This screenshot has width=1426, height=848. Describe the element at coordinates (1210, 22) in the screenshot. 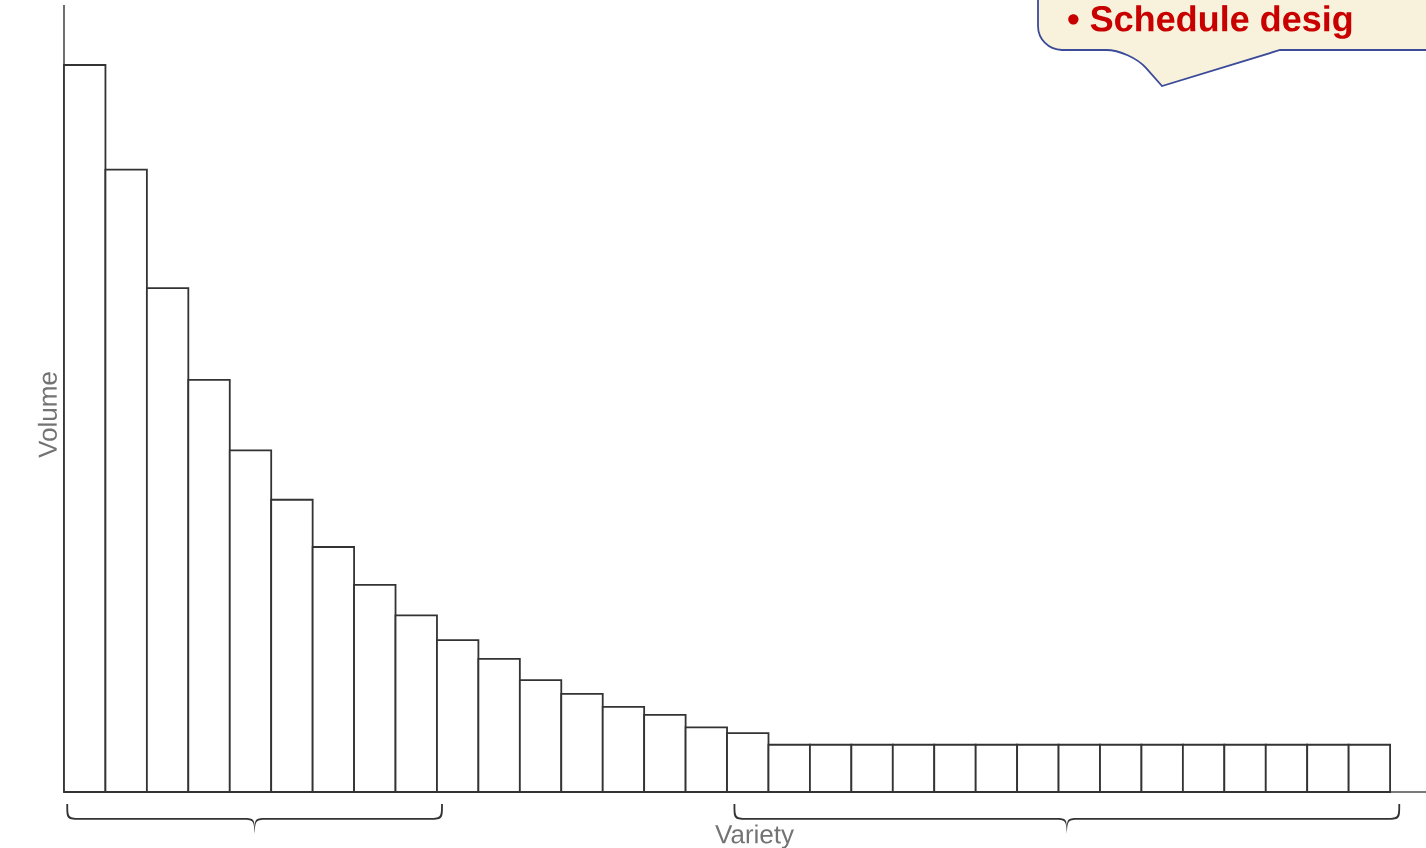

I see `text: • Schedule desig` at that location.